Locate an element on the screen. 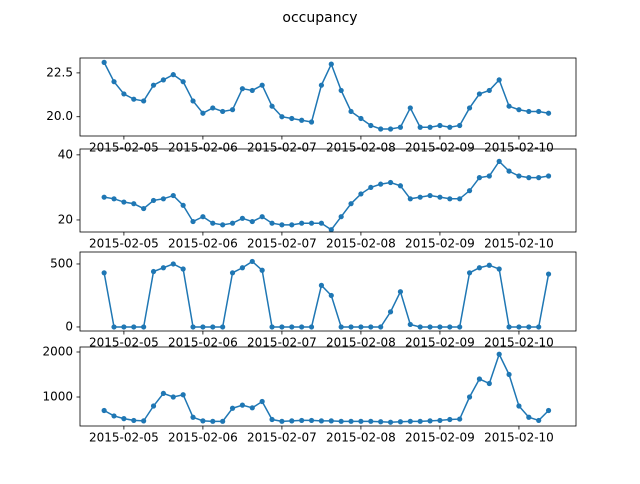 This screenshot has height=484, width=640. y-tick-label: 1000 is located at coordinates (57, 397).